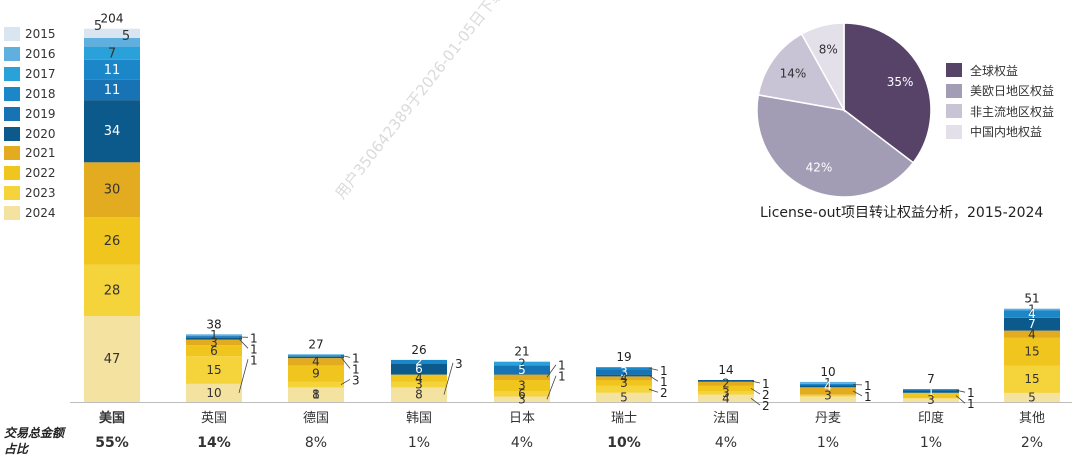 The height and width of the screenshot is (459, 1080). I want to click on segment-label-法国-5: 4, so click(726, 398).